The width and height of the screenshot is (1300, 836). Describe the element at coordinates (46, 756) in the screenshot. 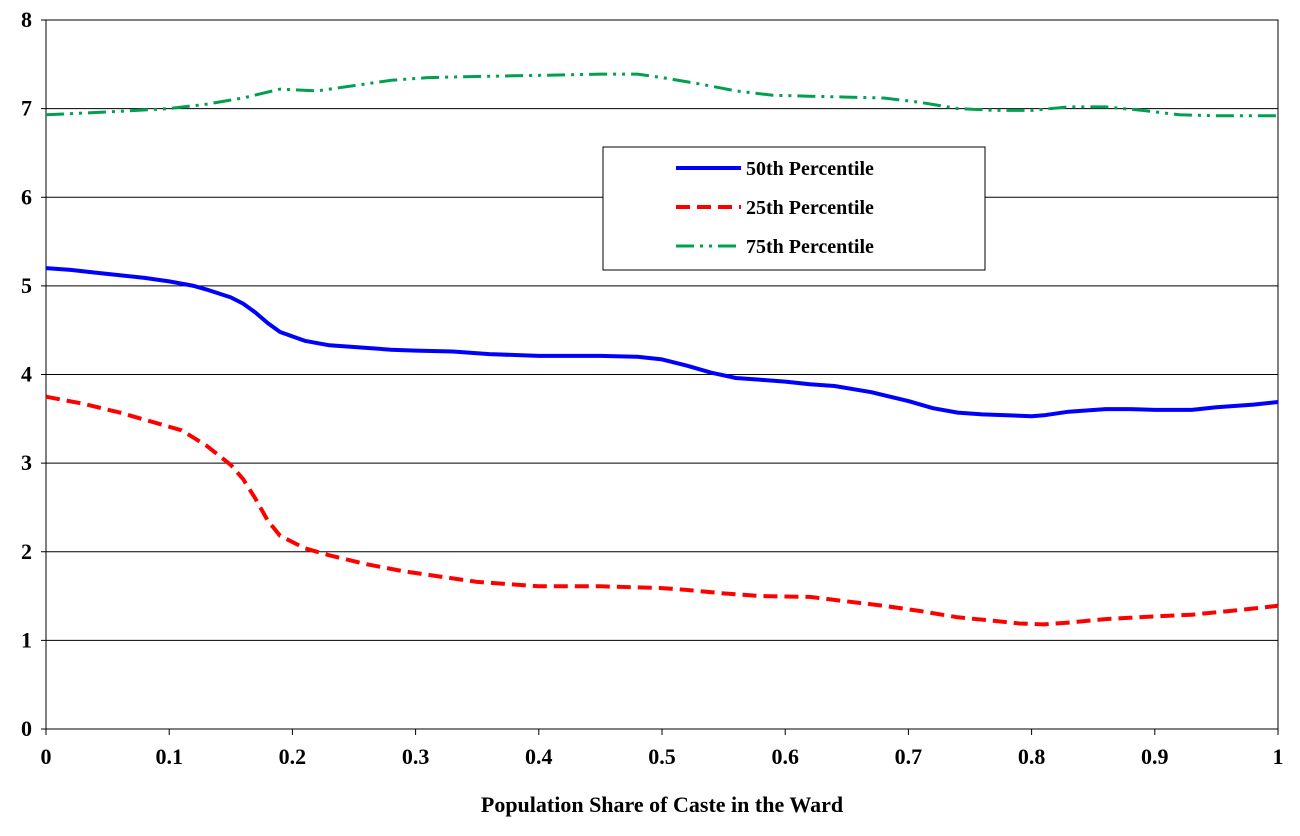

I see `x-tick-label: 0` at that location.